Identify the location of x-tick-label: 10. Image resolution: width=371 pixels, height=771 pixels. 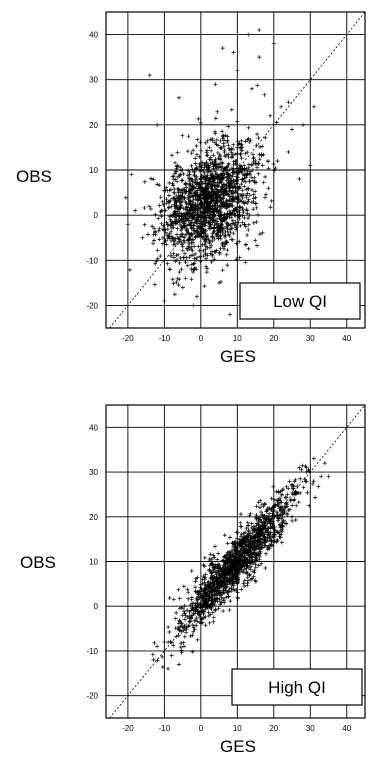
(237, 338).